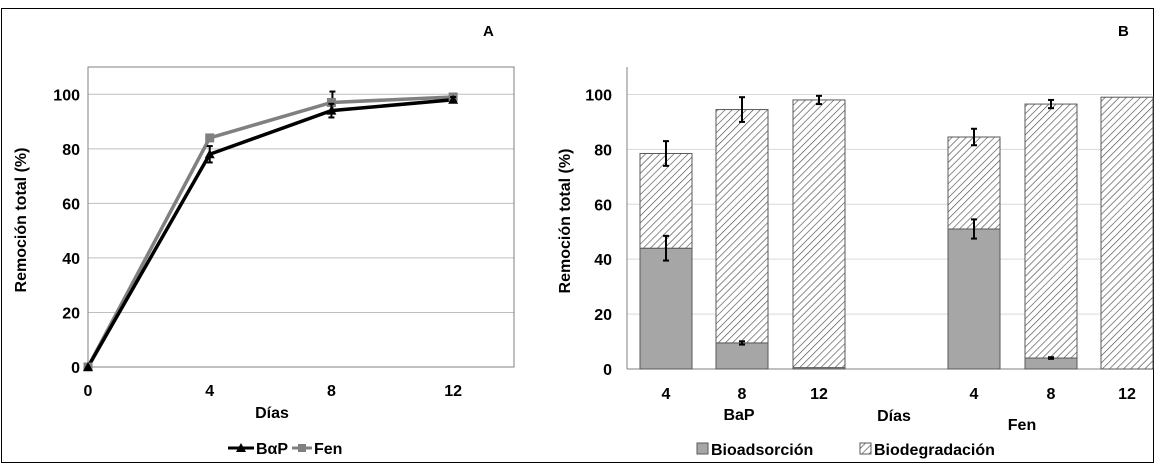 This screenshot has height=464, width=1156. What do you see at coordinates (71, 204) in the screenshot?
I see `panel-a-y-tick-label: 60` at bounding box center [71, 204].